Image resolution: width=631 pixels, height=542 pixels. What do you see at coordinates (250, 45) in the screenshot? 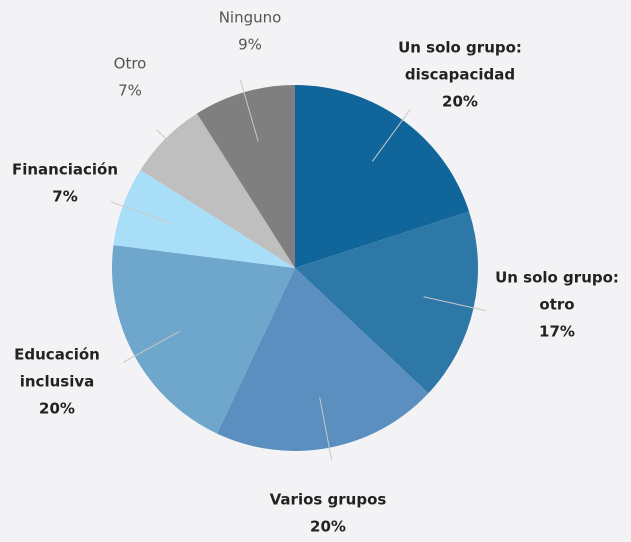
I see `value-label: 9%` at bounding box center [250, 45].